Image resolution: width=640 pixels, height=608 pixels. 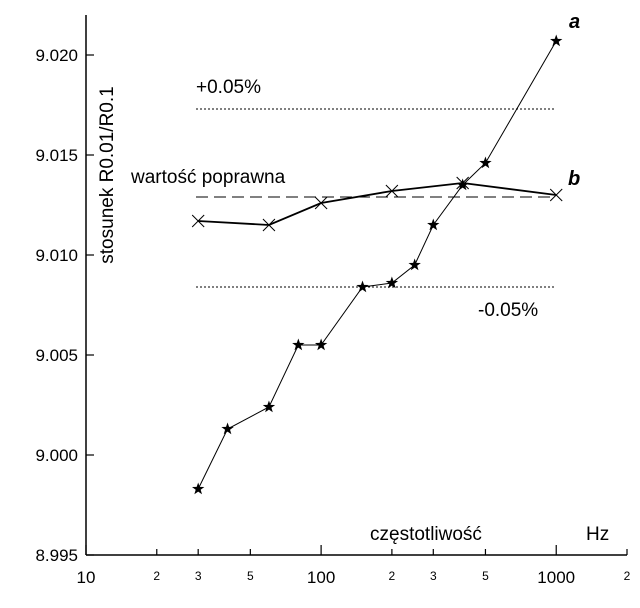 I want to click on y-tick-label: 9.000, so click(x=56, y=455).